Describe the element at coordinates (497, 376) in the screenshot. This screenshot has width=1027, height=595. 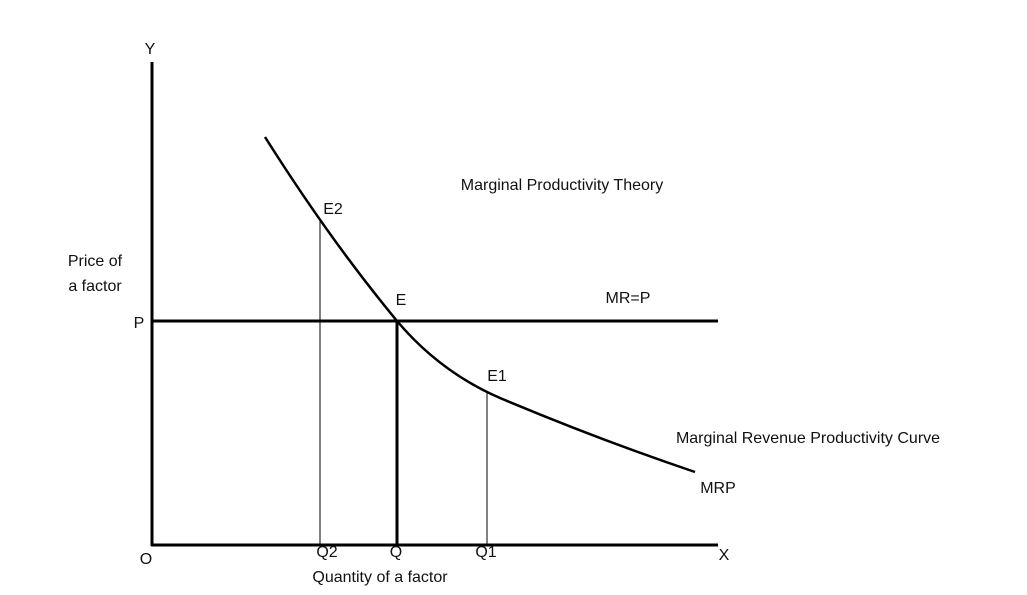
I see `point-label: E1` at that location.